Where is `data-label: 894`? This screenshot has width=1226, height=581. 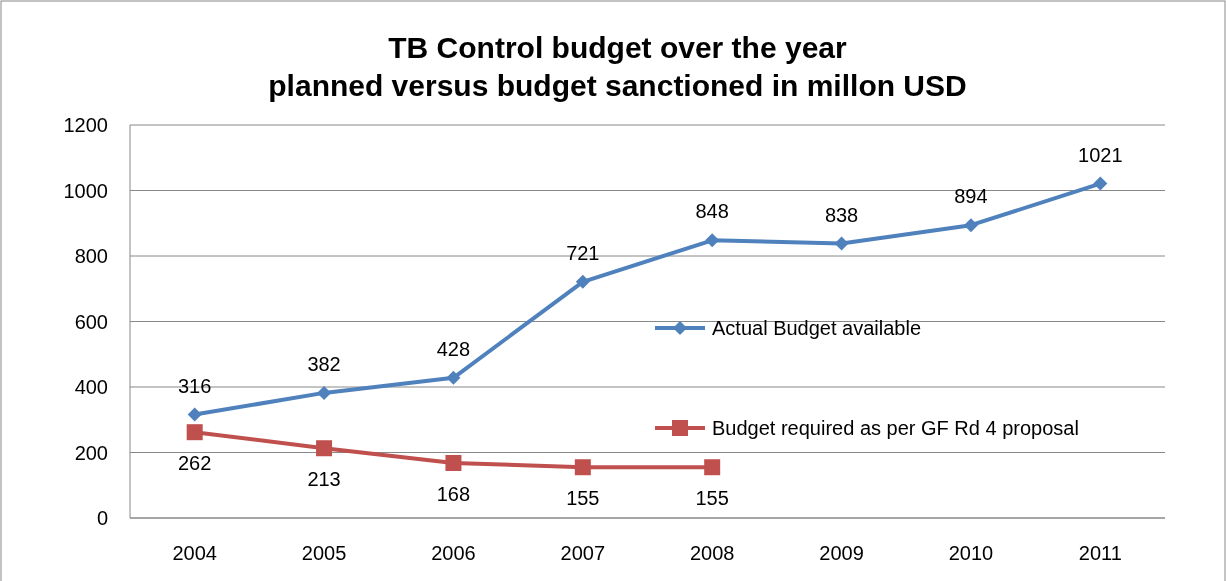
data-label: 894 is located at coordinates (971, 196).